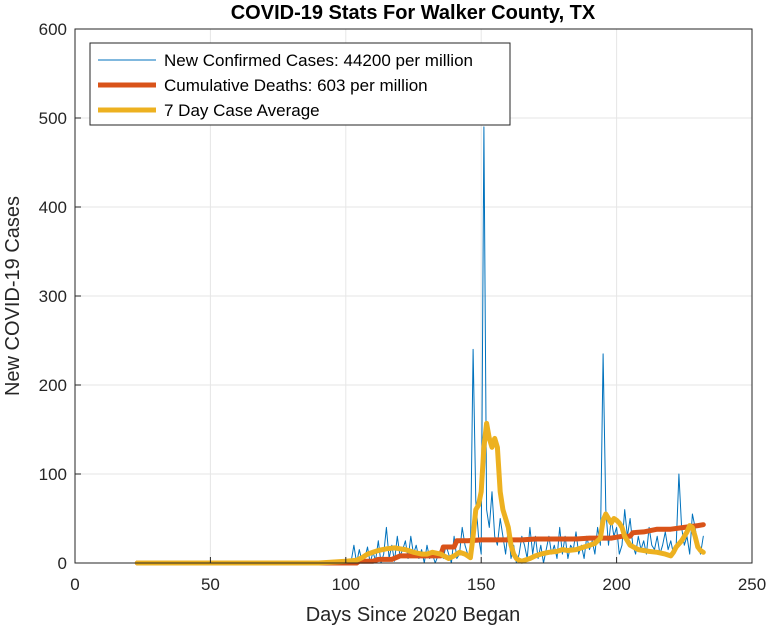 This screenshot has height=630, width=772. What do you see at coordinates (53, 474) in the screenshot?
I see `y-tick-label: 100` at bounding box center [53, 474].